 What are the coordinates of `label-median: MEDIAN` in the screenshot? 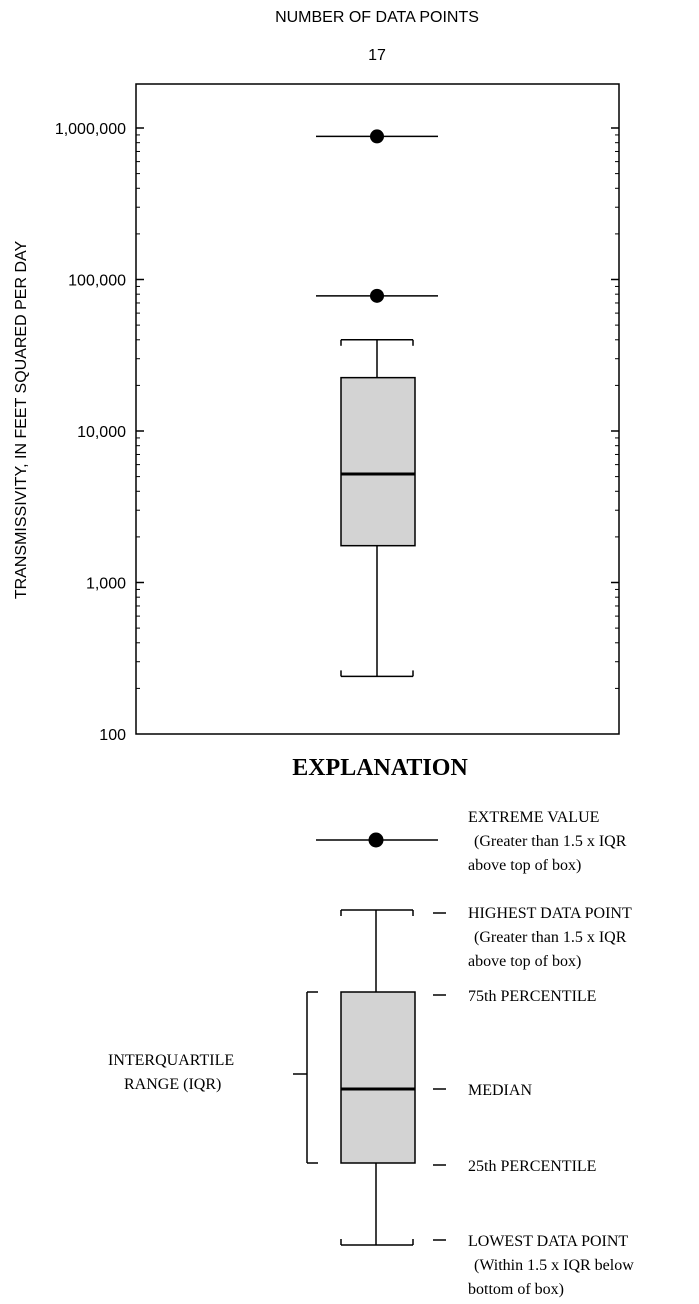 It's located at (500, 1090).